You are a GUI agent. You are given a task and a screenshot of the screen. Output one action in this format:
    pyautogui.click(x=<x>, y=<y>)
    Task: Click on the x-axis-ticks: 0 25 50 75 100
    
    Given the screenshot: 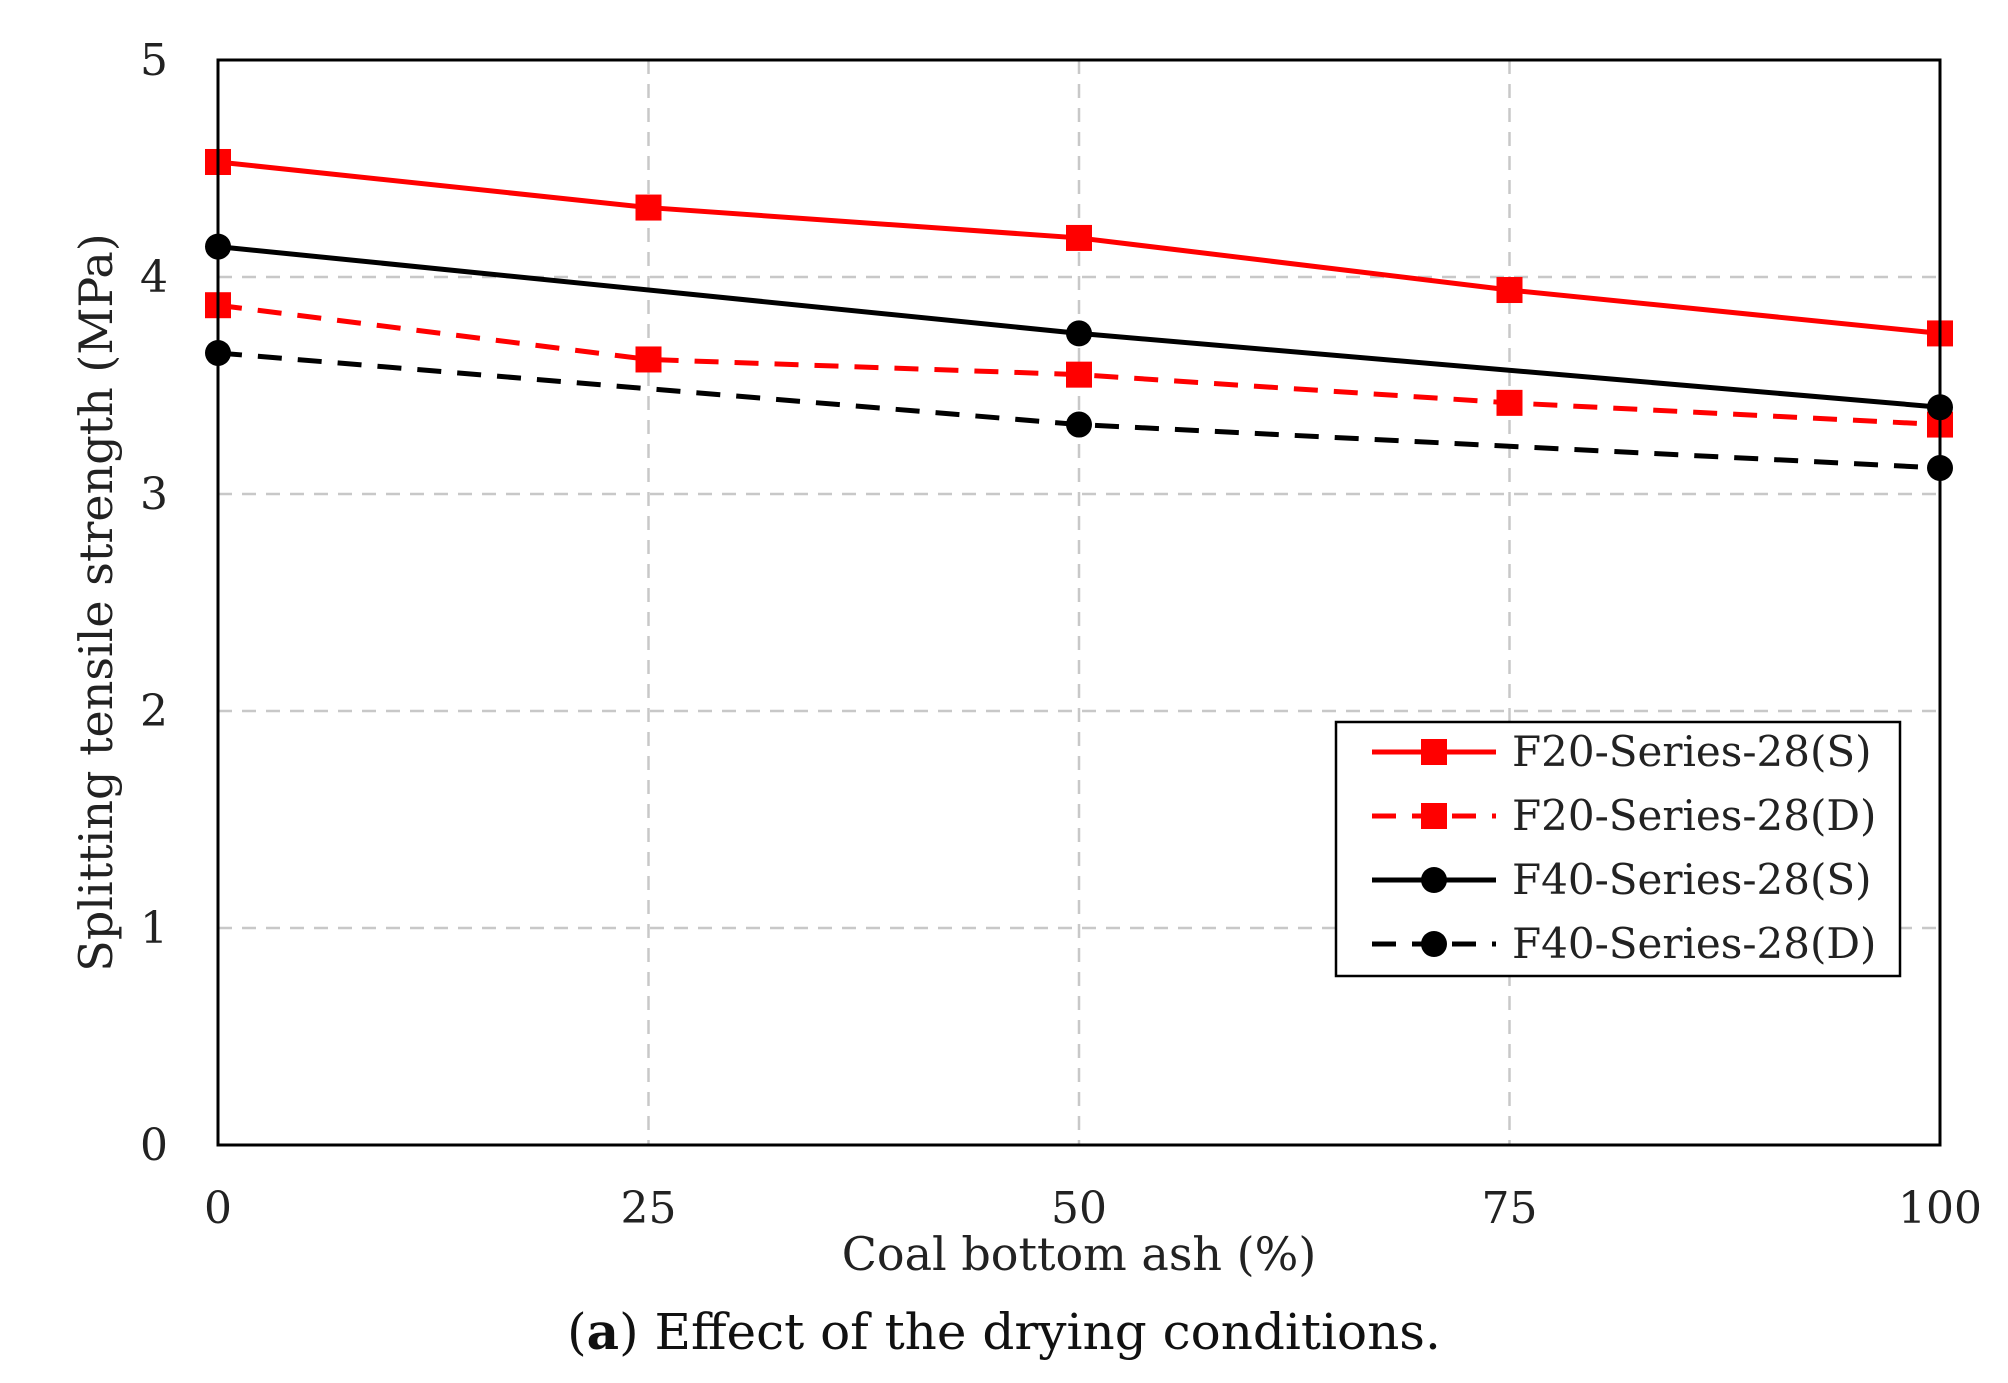 What is the action you would take?
    pyautogui.click(x=1093, y=1208)
    